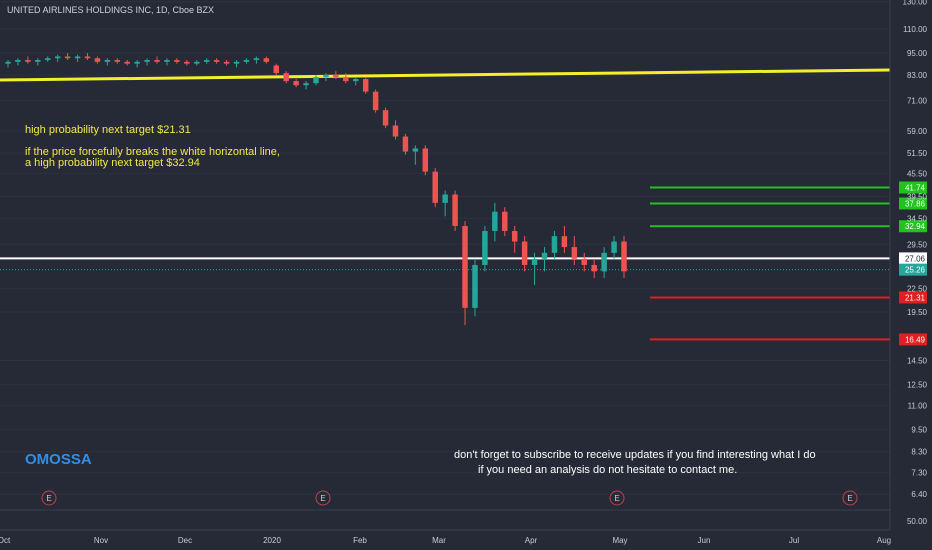 This screenshot has width=932, height=550. I want to click on price-tick-2: 95.00, so click(917, 53).